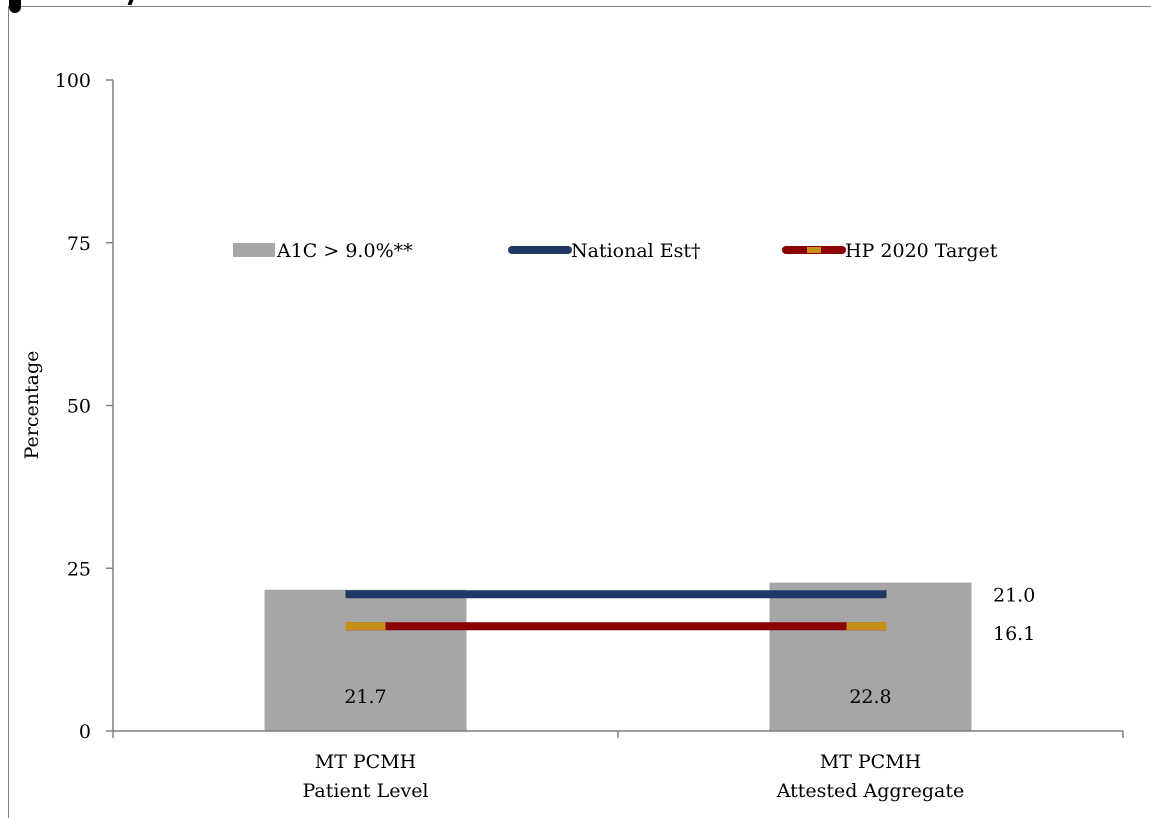 The image size is (1151, 818). What do you see at coordinates (814, 250) in the screenshot?
I see `legend-swatch-hp2020-marker` at bounding box center [814, 250].